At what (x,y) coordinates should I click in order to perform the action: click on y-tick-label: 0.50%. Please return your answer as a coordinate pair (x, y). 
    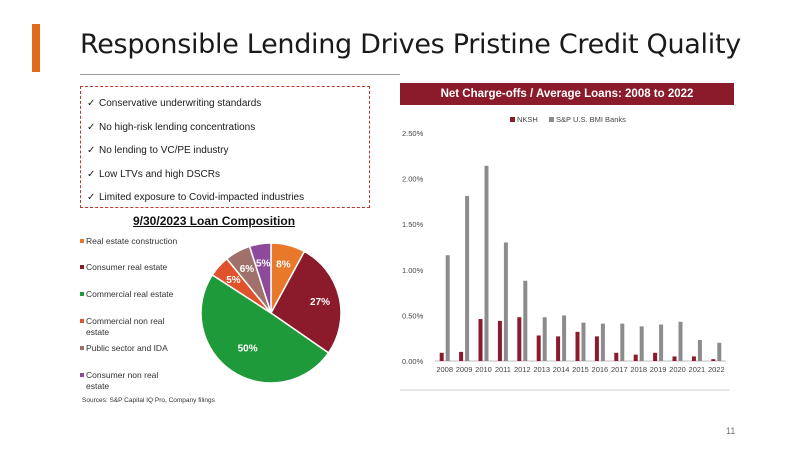
    Looking at the image, I should click on (413, 315).